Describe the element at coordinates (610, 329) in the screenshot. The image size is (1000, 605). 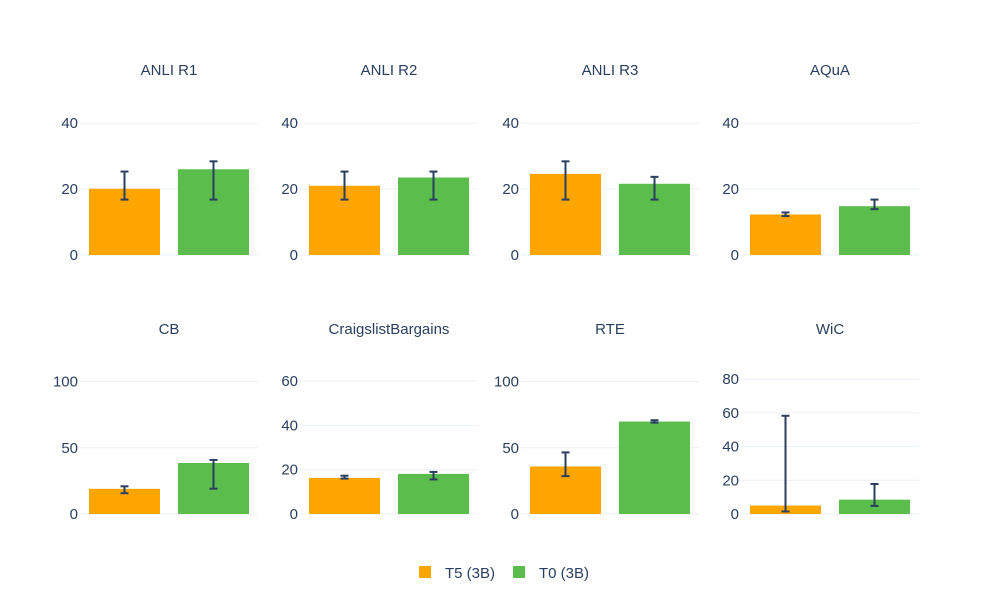
I see `panel-title: RTE` at that location.